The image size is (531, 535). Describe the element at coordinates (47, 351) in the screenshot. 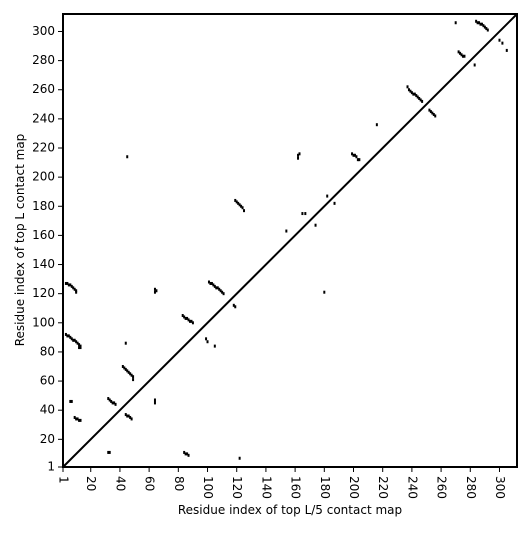

I see `y-tick-label: 80` at that location.